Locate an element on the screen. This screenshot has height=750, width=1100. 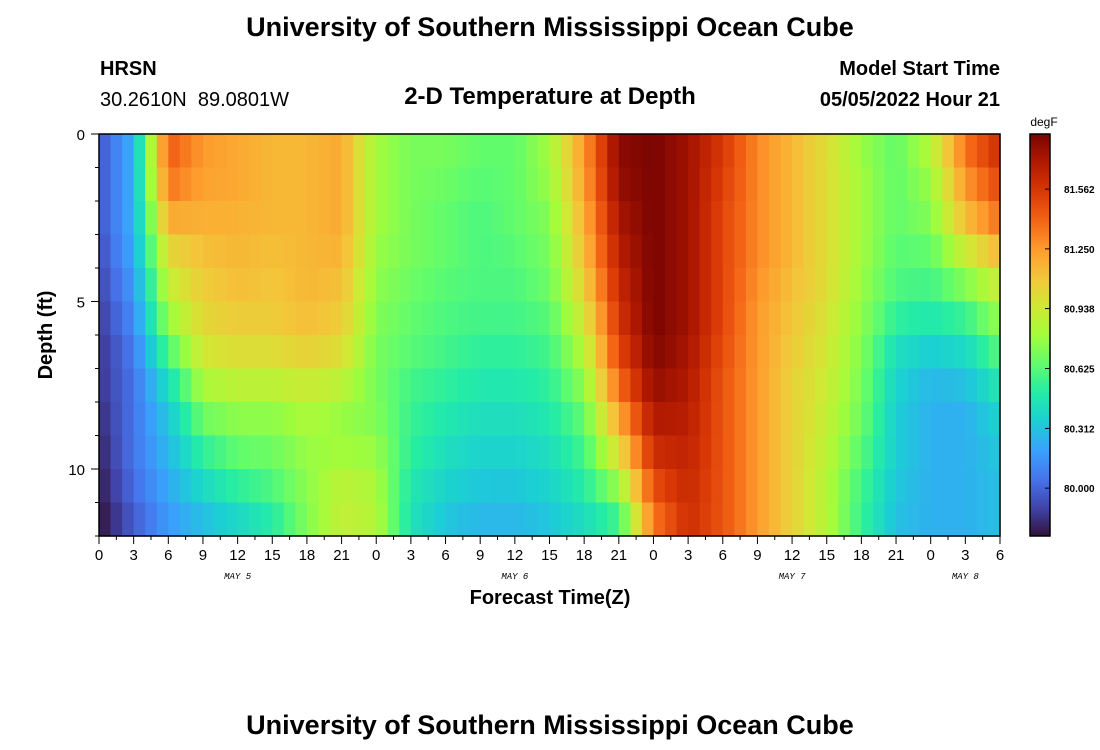
colorbar-ticks: 81.562 81.250 80.938 80.625 80.312 80.000 is located at coordinates (1070, 340).